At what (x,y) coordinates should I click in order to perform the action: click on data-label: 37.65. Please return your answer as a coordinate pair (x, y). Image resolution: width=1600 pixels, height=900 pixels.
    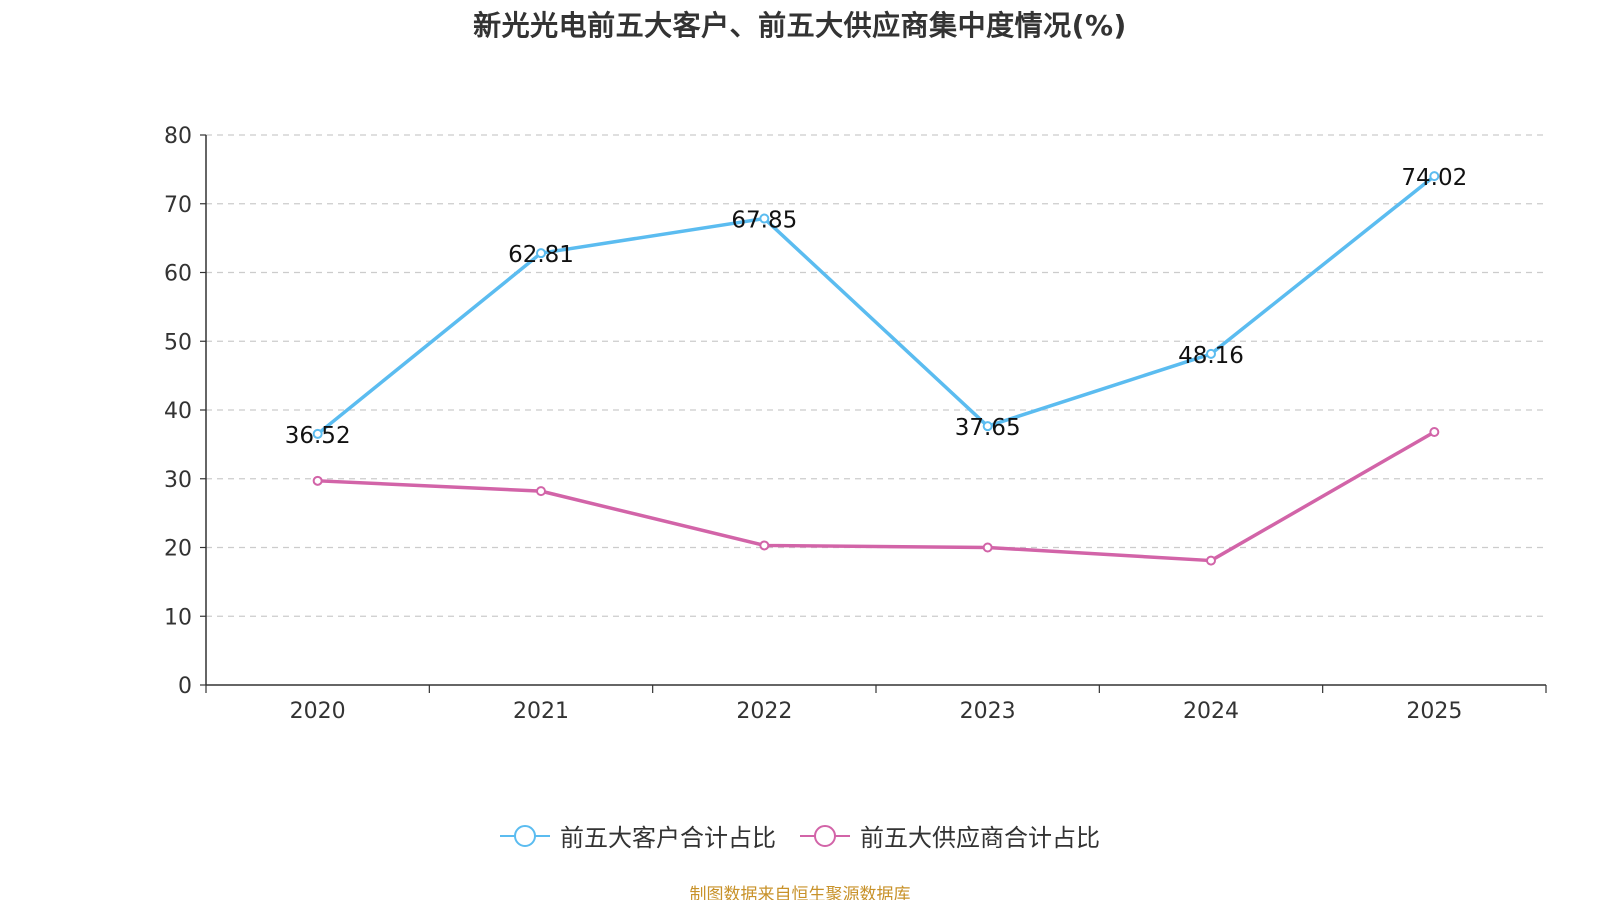
    Looking at the image, I should click on (988, 428).